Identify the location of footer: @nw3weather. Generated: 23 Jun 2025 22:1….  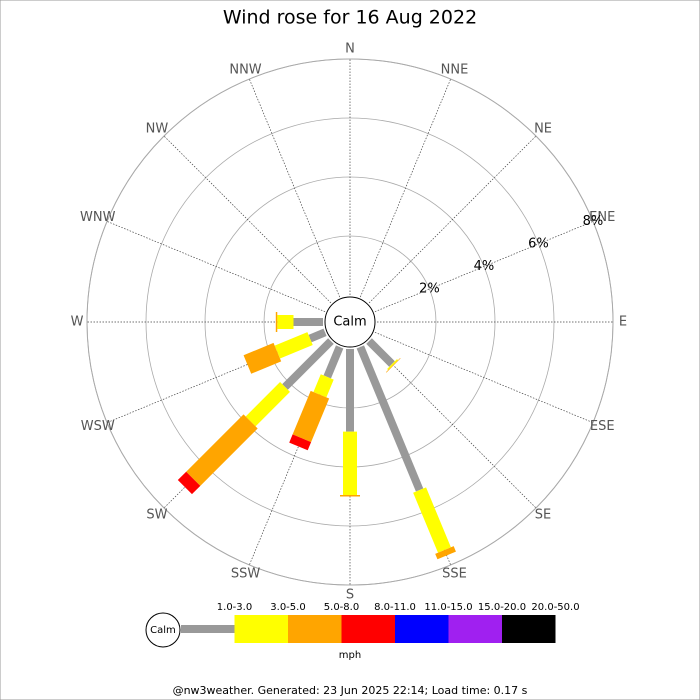
(350, 690).